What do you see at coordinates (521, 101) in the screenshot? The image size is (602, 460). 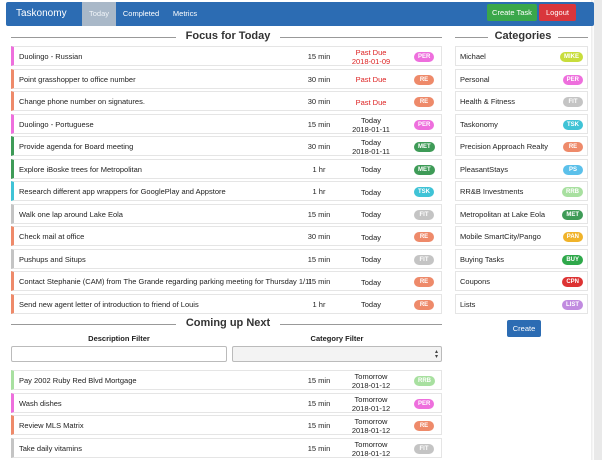 I see `category-row: Health & Fitness FIT` at bounding box center [521, 101].